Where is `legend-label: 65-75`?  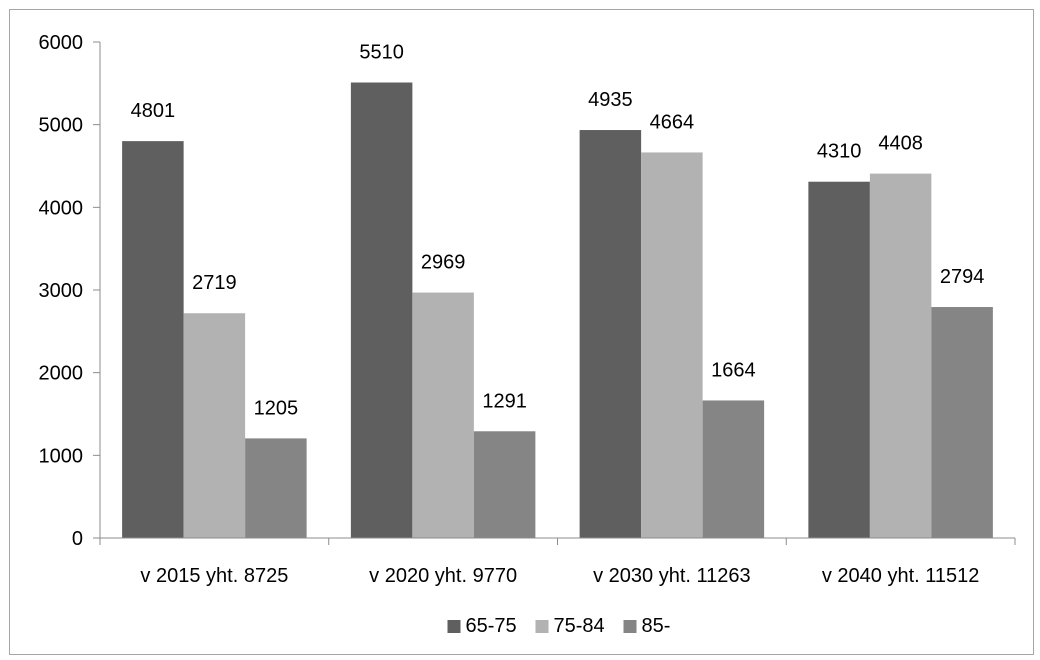 legend-label: 65-75 is located at coordinates (491, 626).